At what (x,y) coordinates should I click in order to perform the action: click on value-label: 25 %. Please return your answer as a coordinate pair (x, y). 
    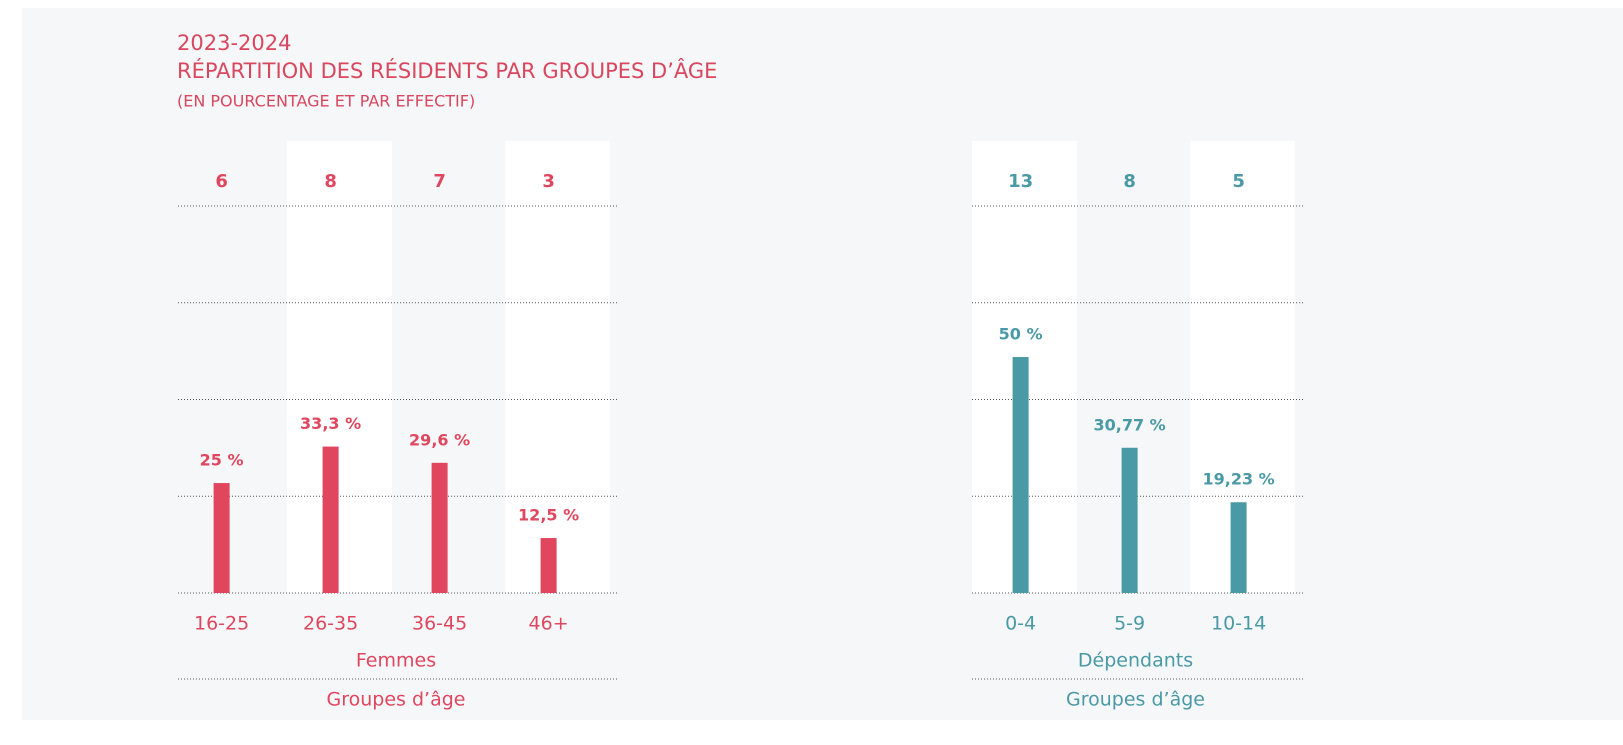
    Looking at the image, I should click on (222, 460).